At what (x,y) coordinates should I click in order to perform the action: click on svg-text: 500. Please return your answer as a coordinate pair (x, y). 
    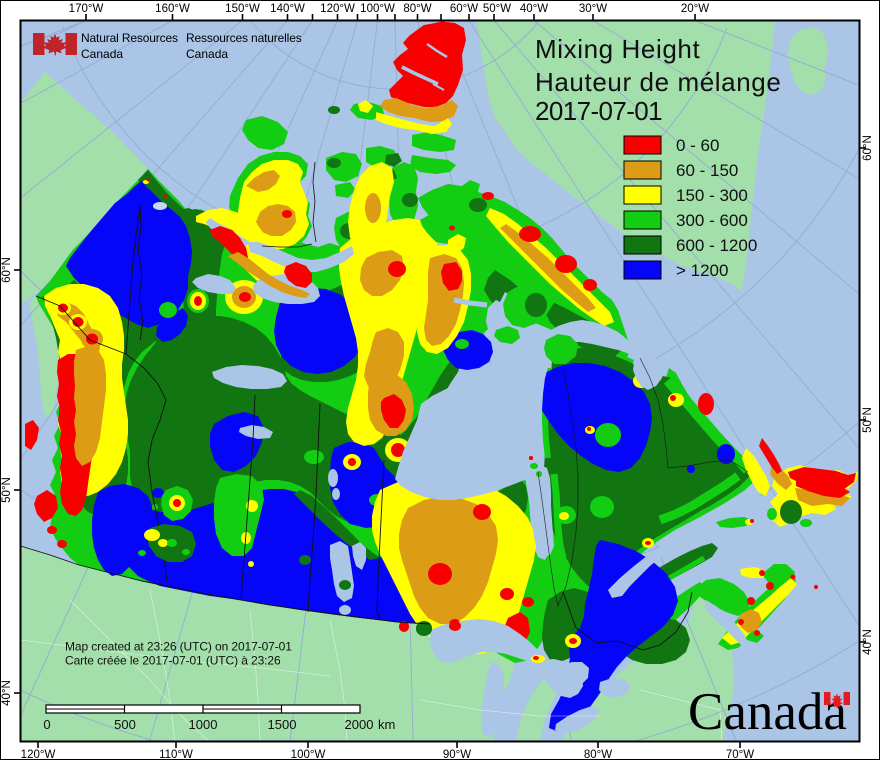
    Looking at the image, I should click on (125, 724).